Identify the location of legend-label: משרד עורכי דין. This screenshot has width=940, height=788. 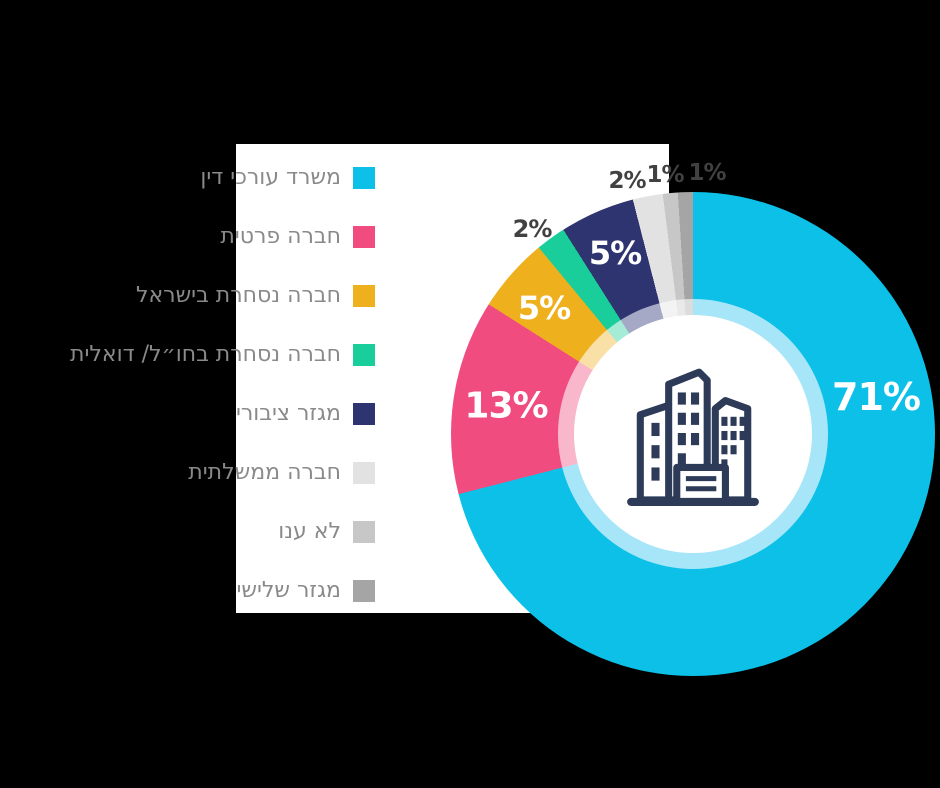
(270, 177).